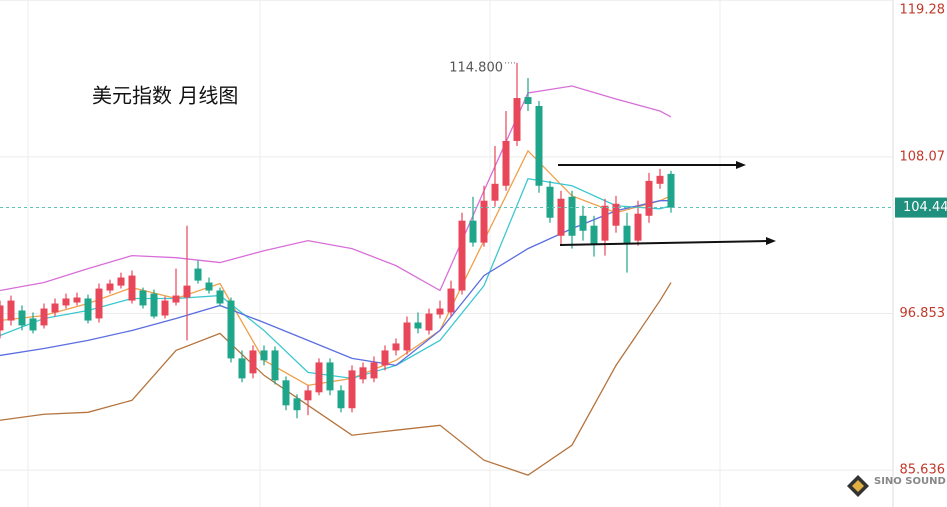 The image size is (947, 507). What do you see at coordinates (923, 10) in the screenshot?
I see `y-tick-label: 119.28` at bounding box center [923, 10].